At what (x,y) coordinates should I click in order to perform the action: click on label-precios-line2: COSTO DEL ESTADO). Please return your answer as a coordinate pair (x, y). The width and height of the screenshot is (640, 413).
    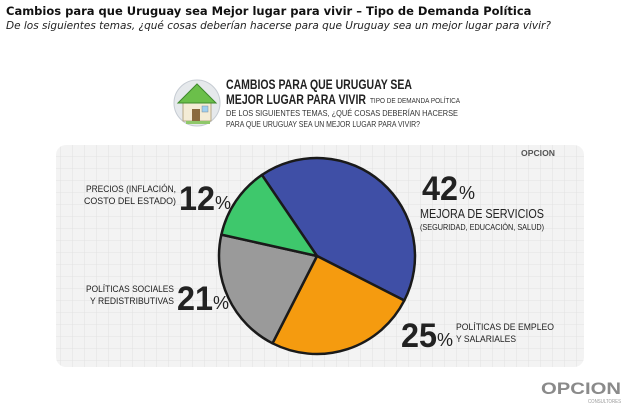
    Looking at the image, I should click on (130, 201).